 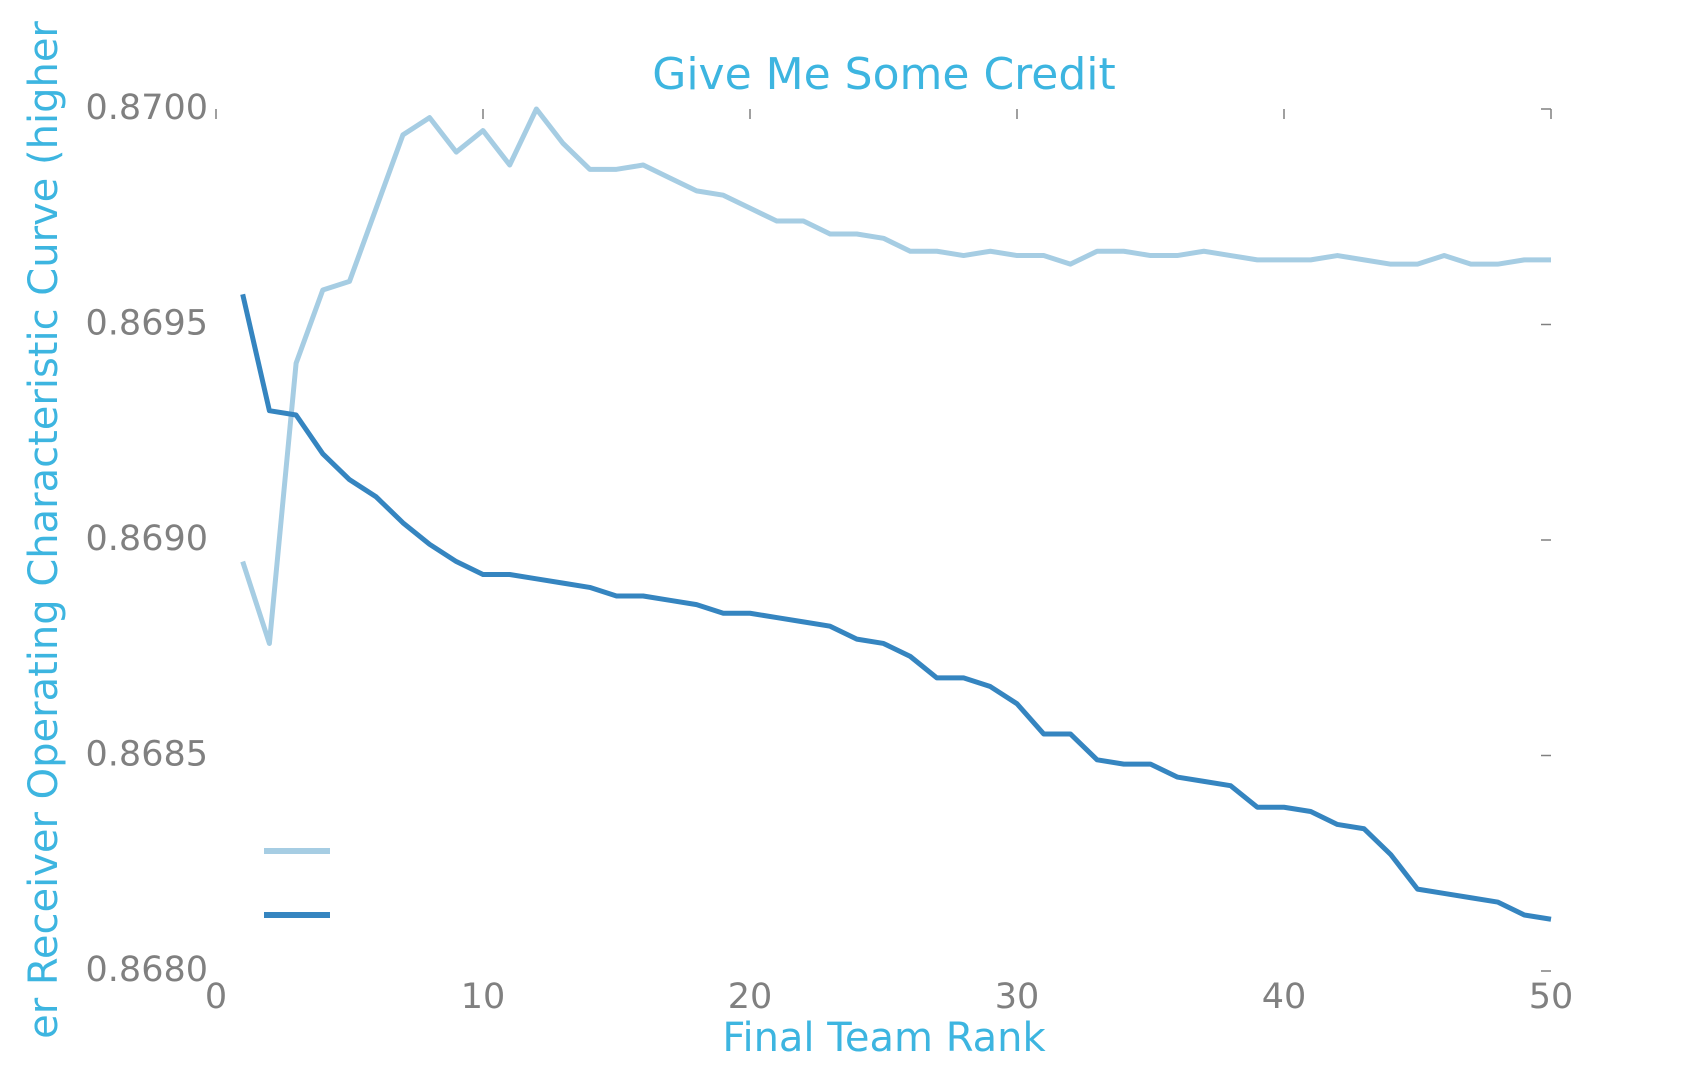 What do you see at coordinates (147, 324) in the screenshot?
I see `y-tick-label: 0.8695` at bounding box center [147, 324].